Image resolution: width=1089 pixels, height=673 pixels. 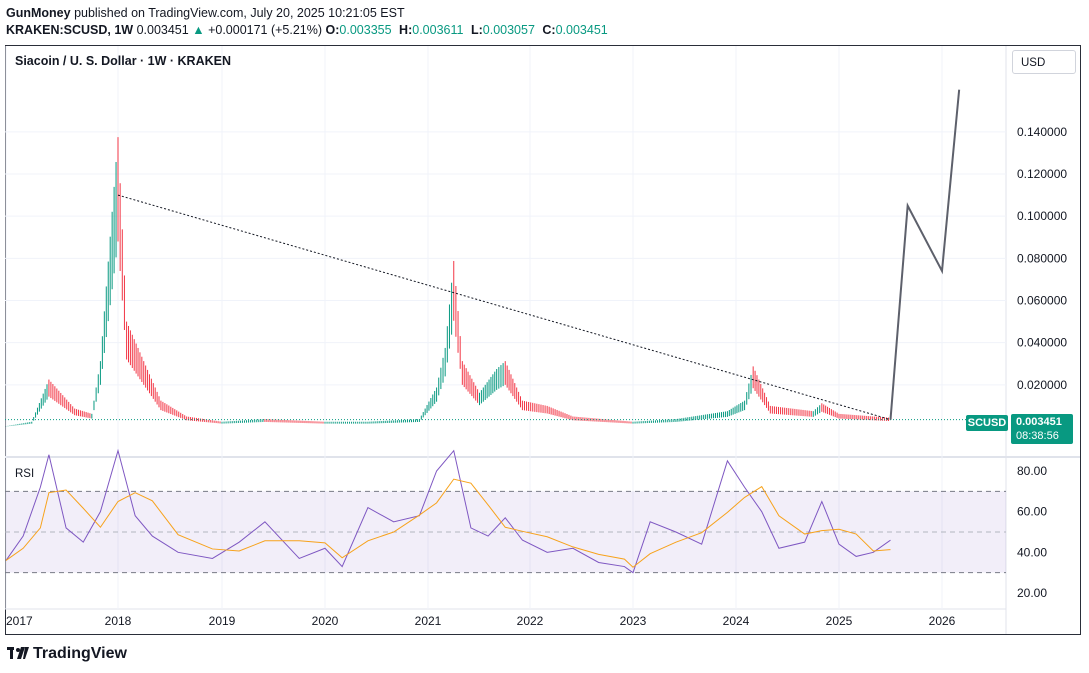 What do you see at coordinates (1044, 62) in the screenshot?
I see `currency-selector: USD` at bounding box center [1044, 62].